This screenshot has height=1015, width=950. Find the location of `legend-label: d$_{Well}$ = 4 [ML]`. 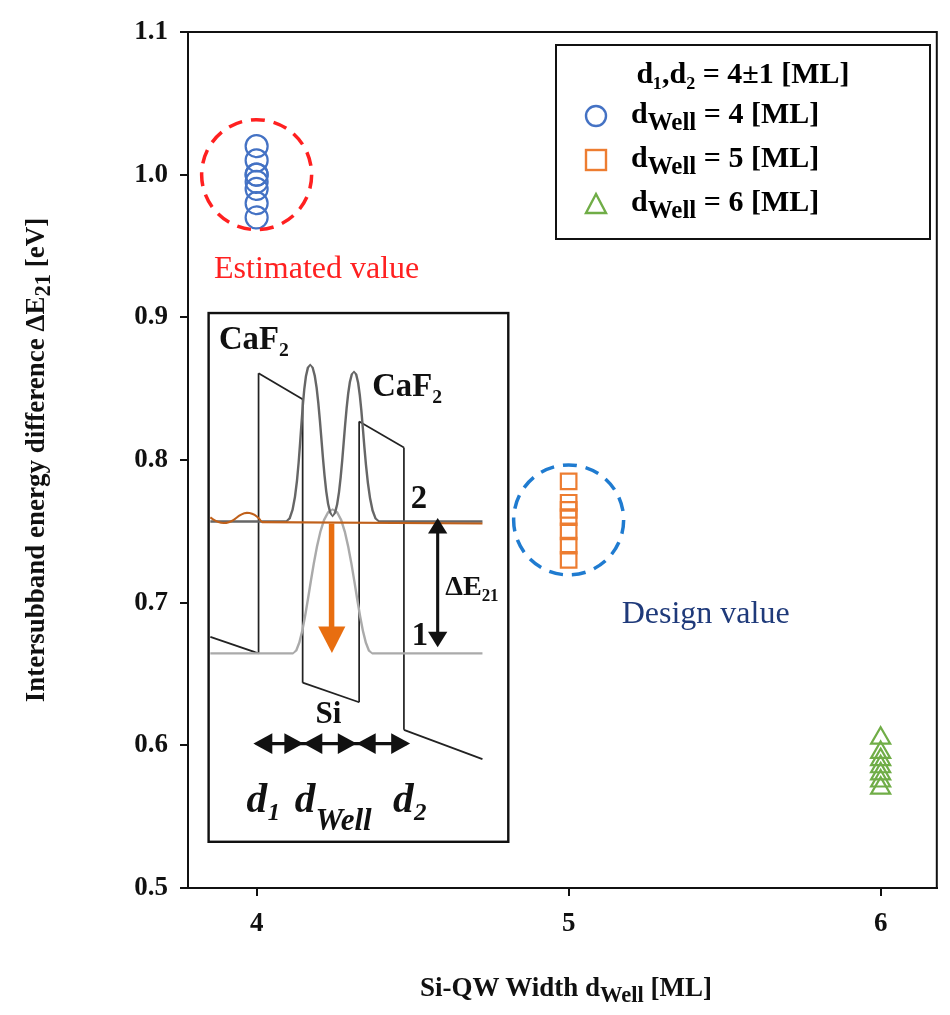

legend-label: d$_{Well}$ = 4 [ML] is located at coordinates (725, 116).